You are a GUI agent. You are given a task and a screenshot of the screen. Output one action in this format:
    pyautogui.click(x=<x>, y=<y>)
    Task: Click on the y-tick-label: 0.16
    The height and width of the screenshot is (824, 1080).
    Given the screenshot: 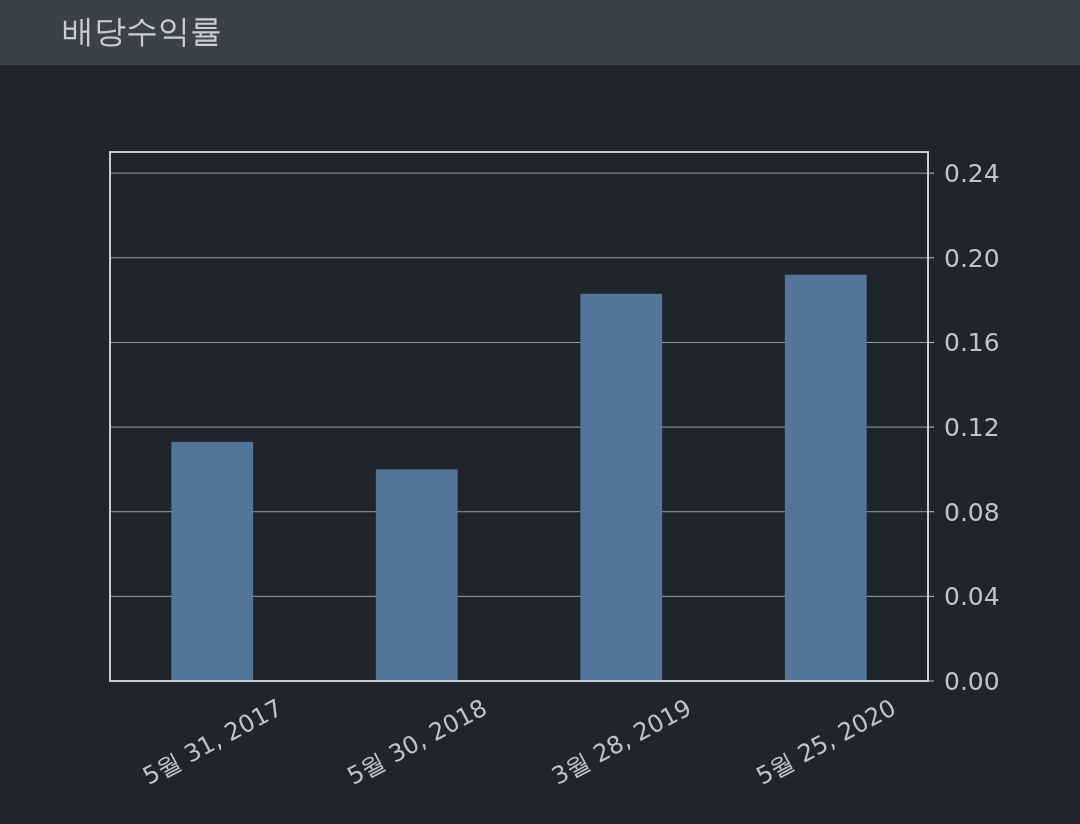 What is the action you would take?
    pyautogui.click(x=972, y=343)
    